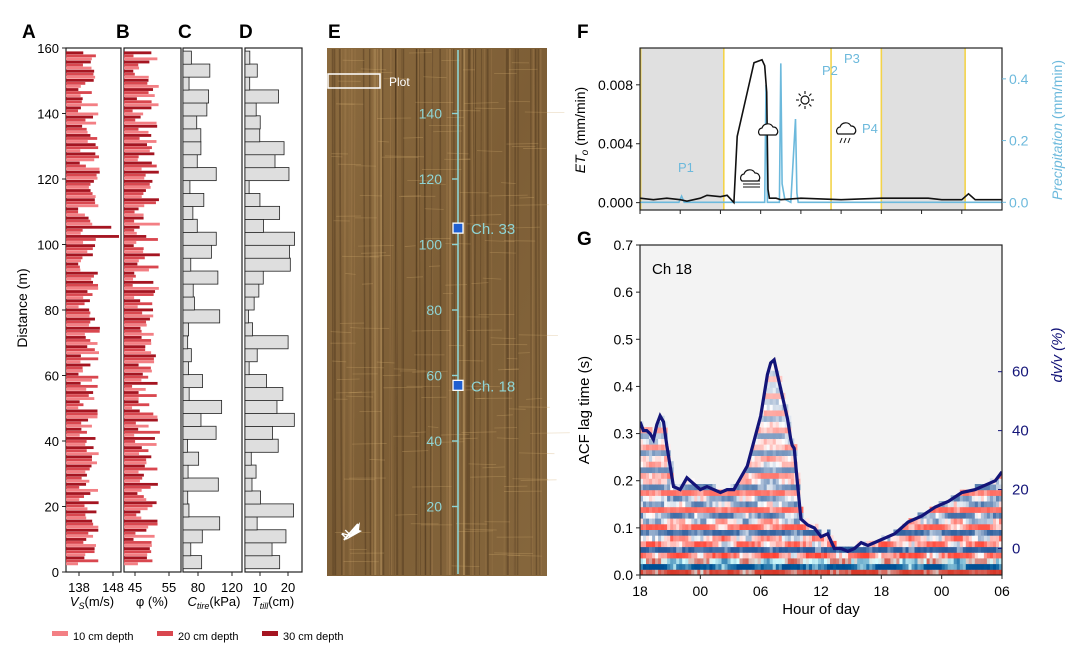 The height and width of the screenshot is (650, 1080). I want to click on tire-axis-label: Ctire(kPa), so click(214, 602).